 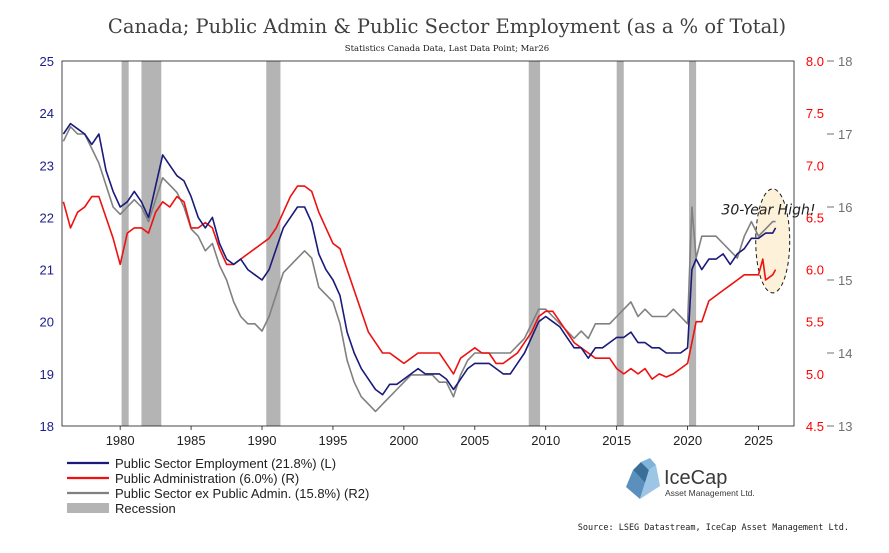 What do you see at coordinates (695, 478) in the screenshot?
I see `brand-name: IceCap` at bounding box center [695, 478].